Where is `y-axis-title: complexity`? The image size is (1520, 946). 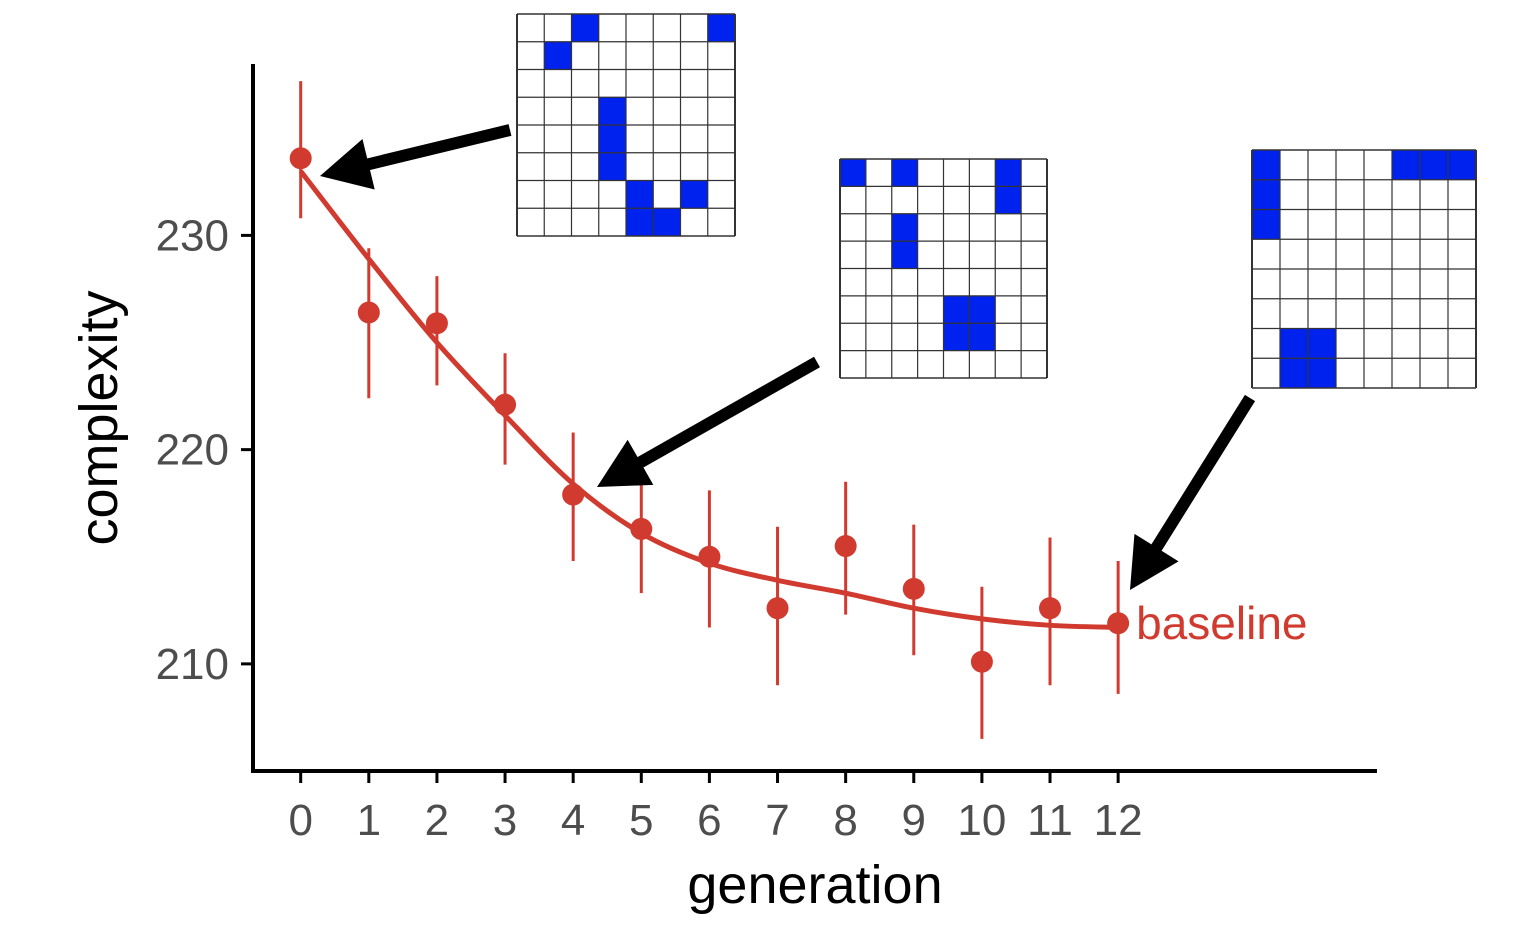 y-axis-title: complexity is located at coordinates (99, 417).